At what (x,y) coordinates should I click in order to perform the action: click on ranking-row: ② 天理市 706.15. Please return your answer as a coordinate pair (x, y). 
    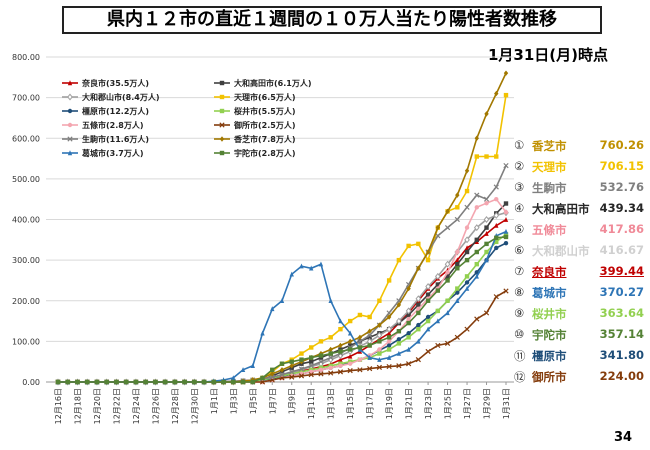
    Looking at the image, I should click on (579, 168).